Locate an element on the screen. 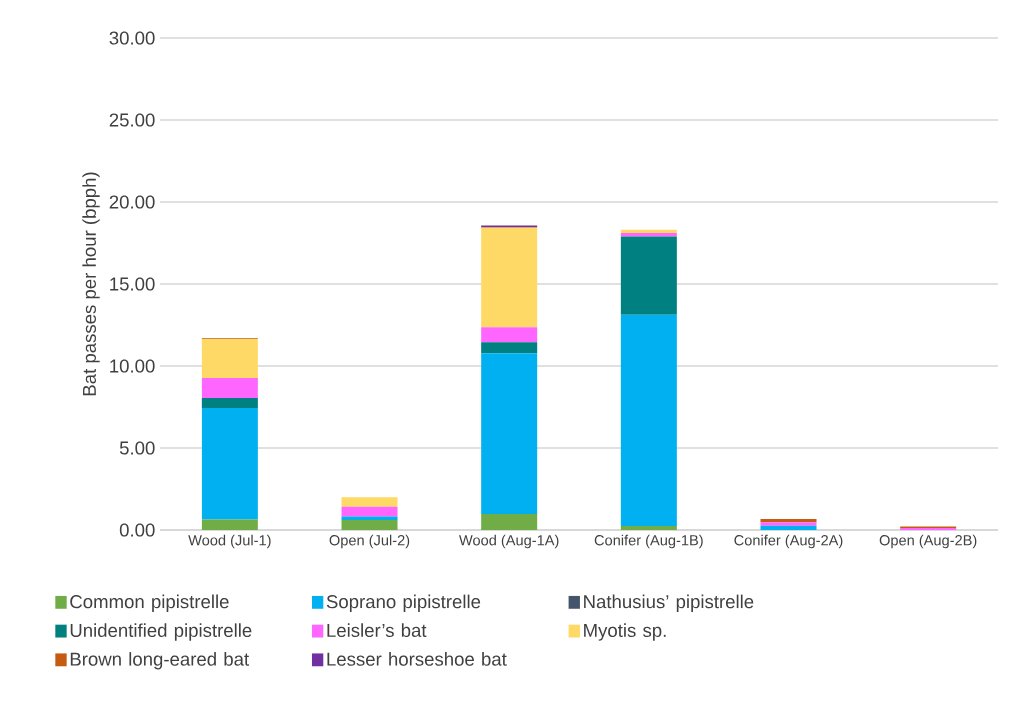 The height and width of the screenshot is (724, 1024). y-tick-label: 15.00 is located at coordinates (132, 284).